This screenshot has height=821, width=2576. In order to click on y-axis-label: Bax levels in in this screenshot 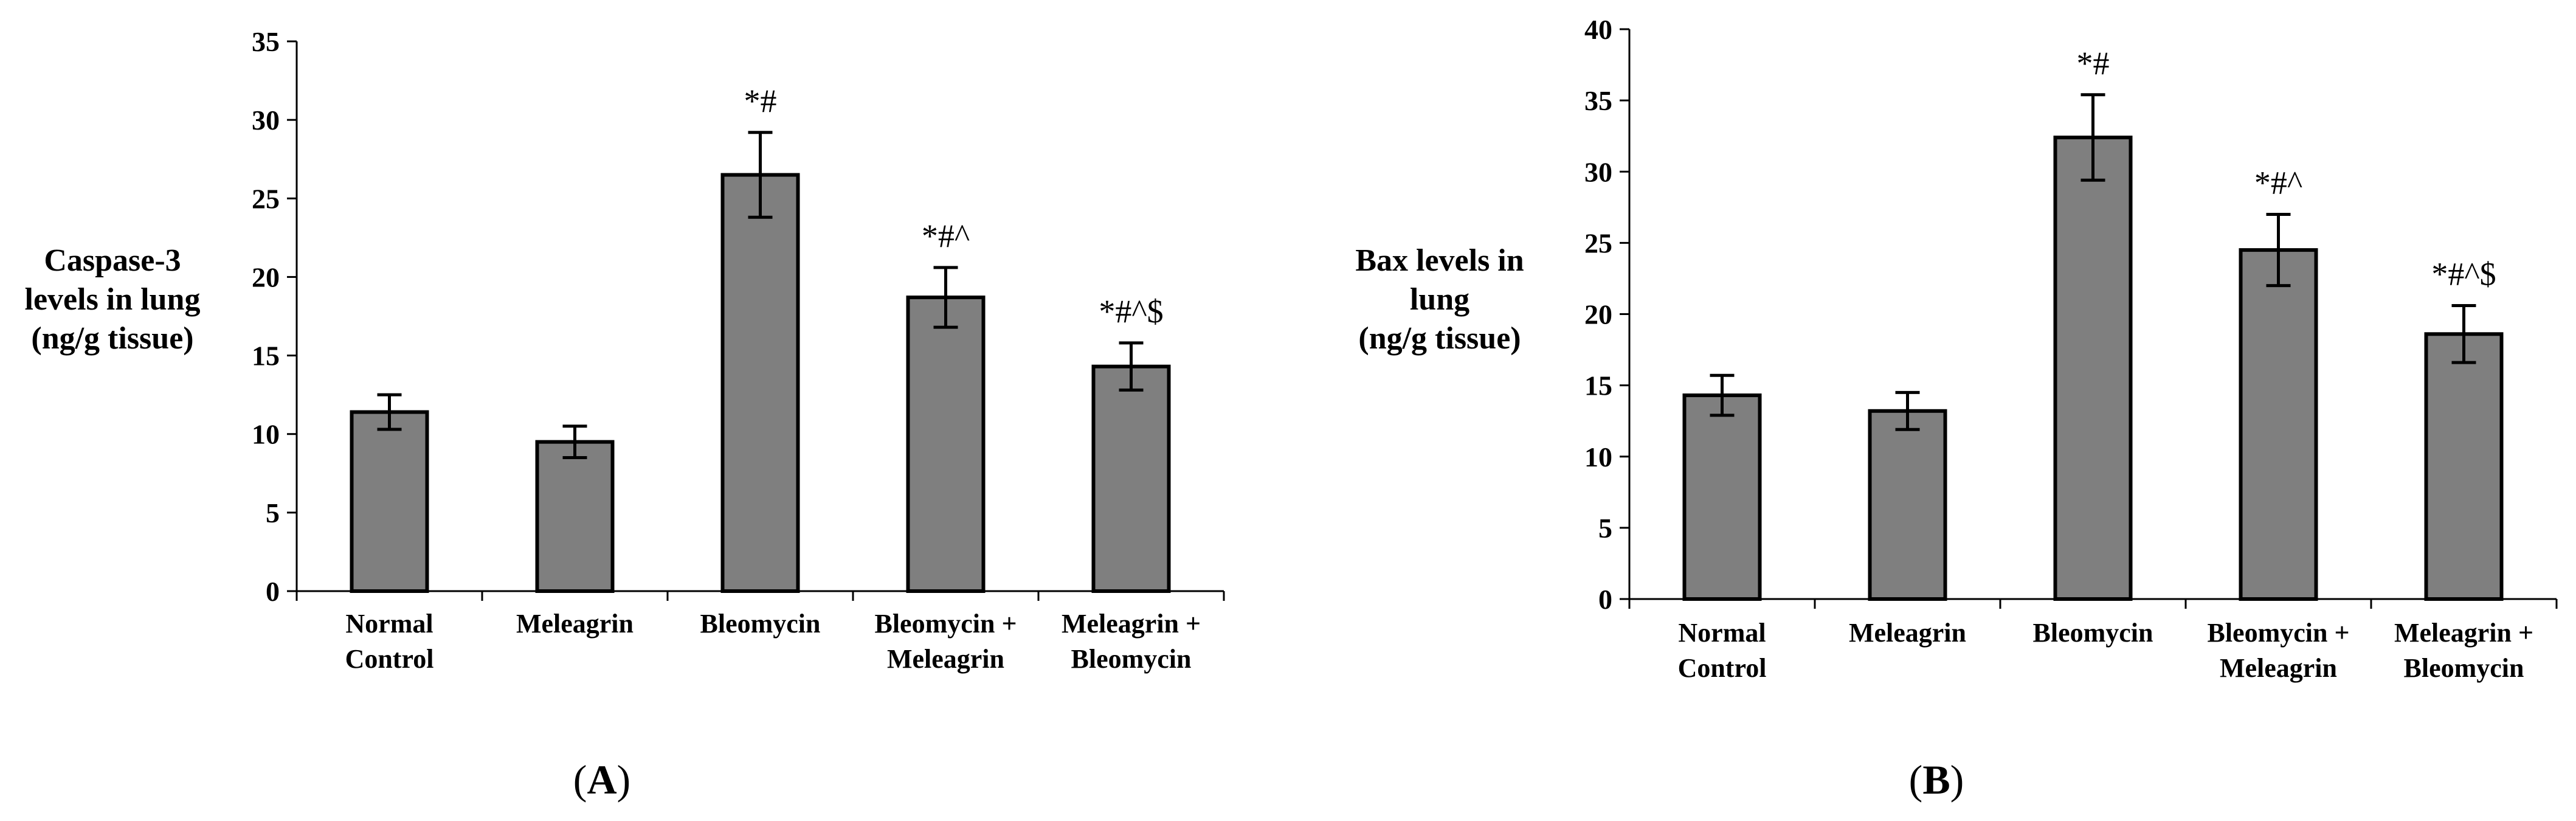, I will do `click(1439, 260)`.